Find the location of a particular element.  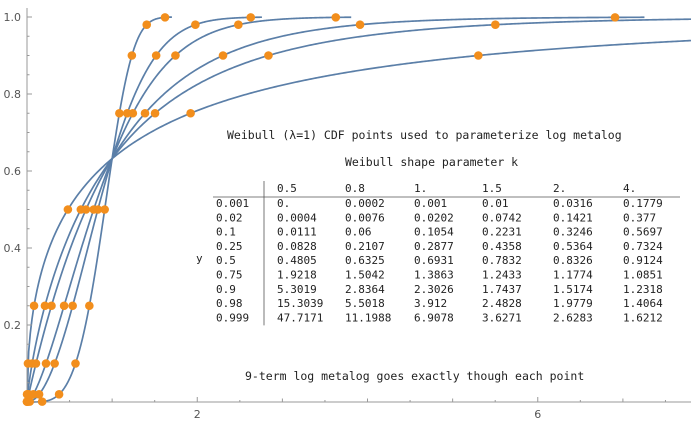

y-tick-label: 1.0 is located at coordinates (13, 17).